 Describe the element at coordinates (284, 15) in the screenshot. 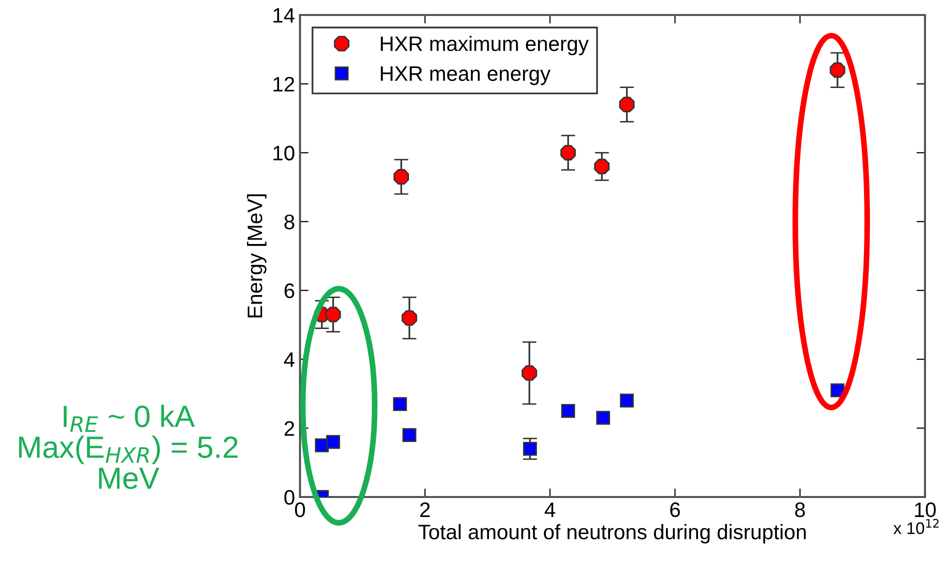

I see `y-tick-label: 14` at that location.